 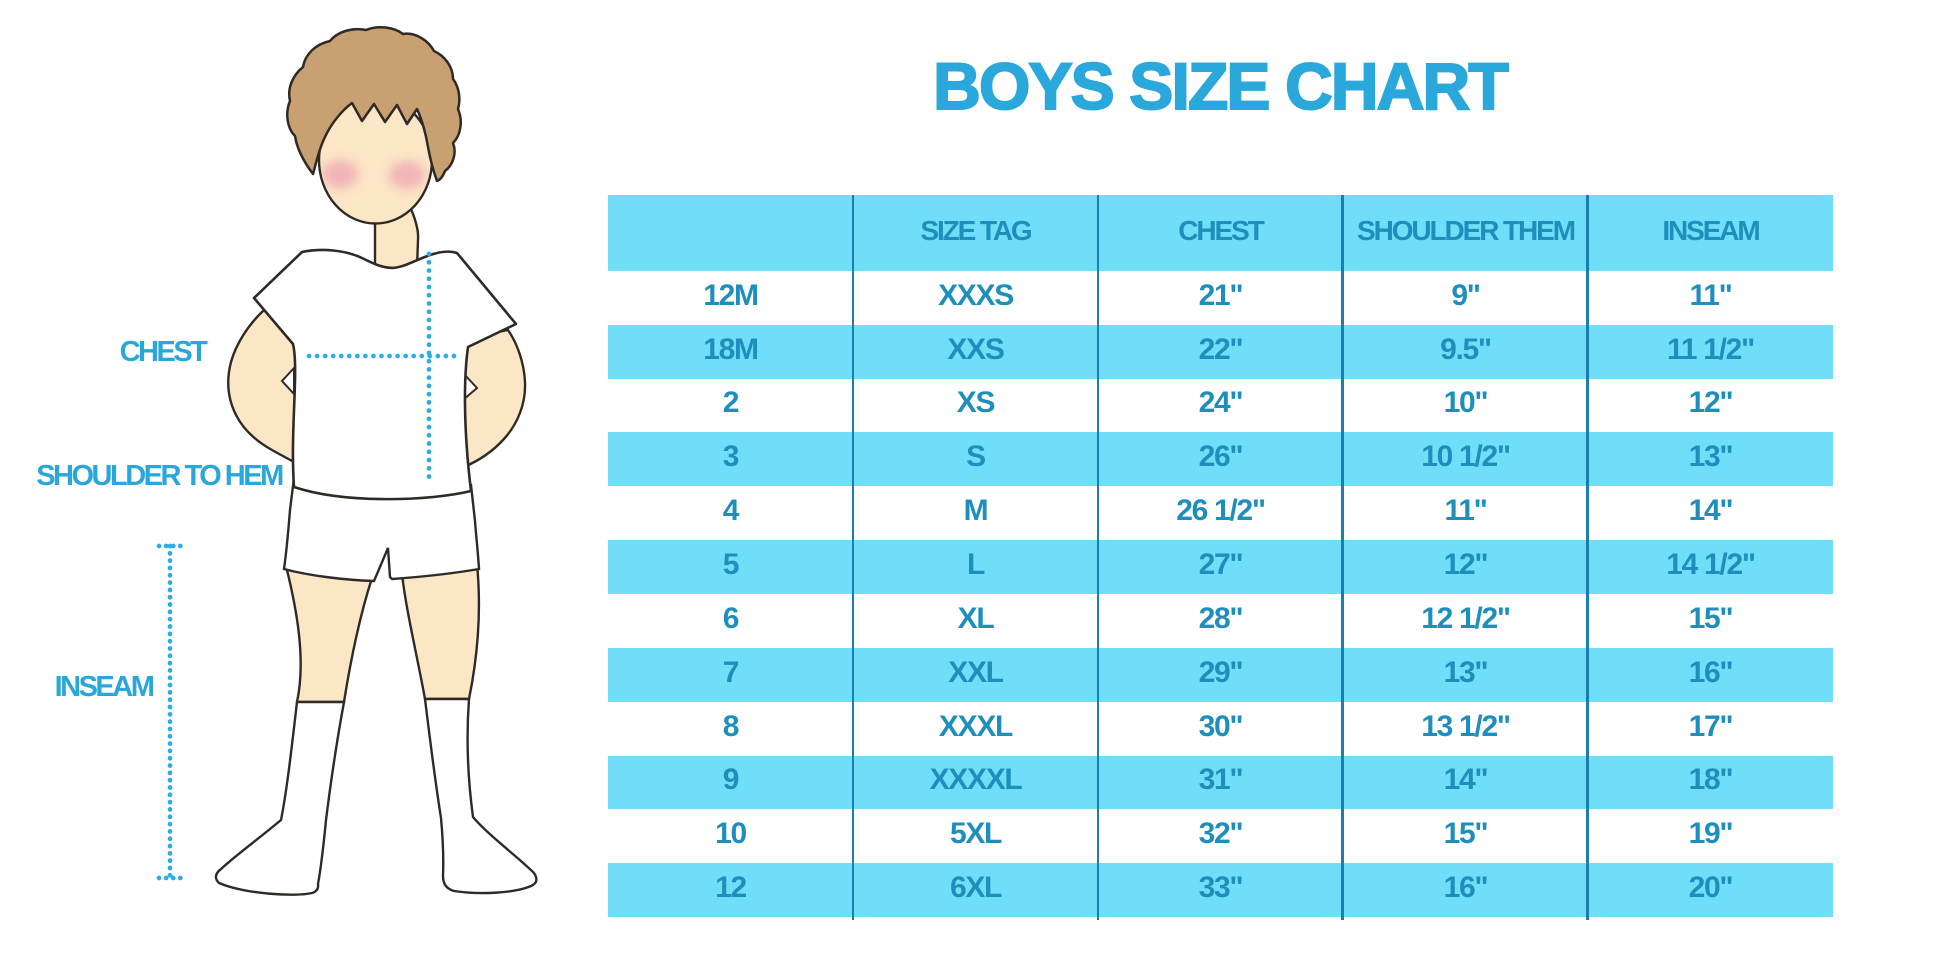 I want to click on svg-text: SHOULDER TO HEM, so click(x=159, y=476).